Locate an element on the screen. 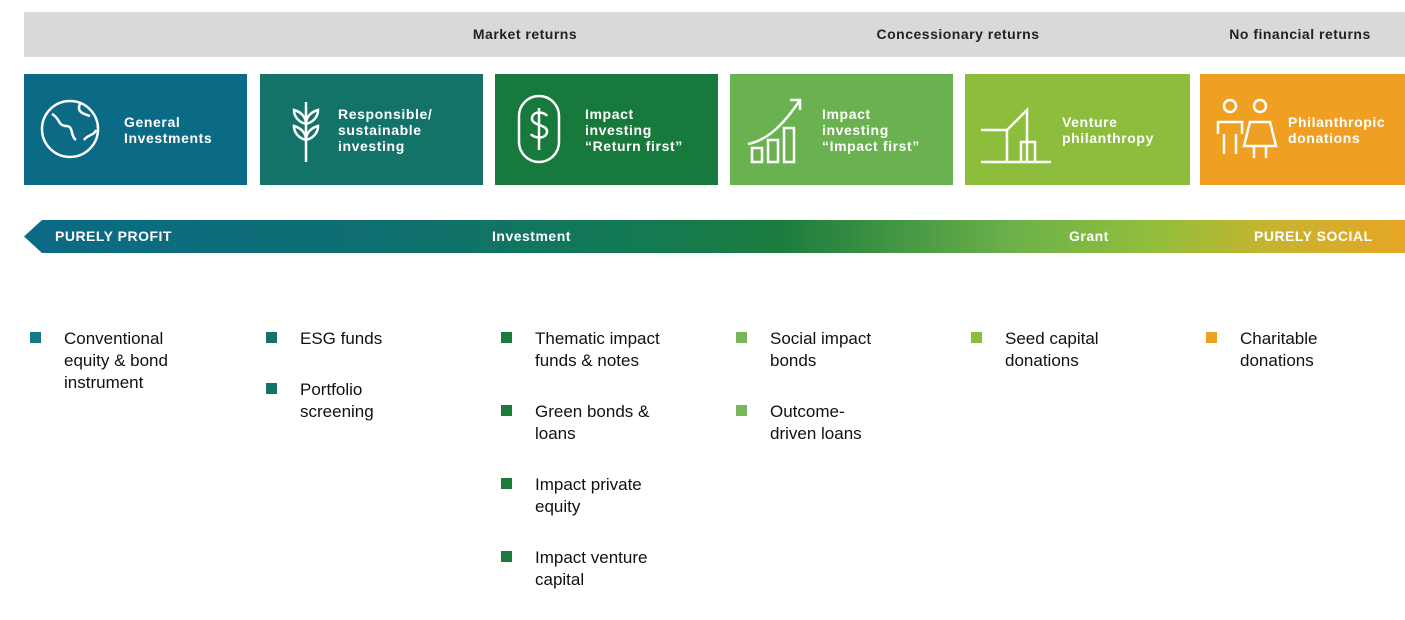  category-box: Responsible/sustainable investing is located at coordinates (371, 129).